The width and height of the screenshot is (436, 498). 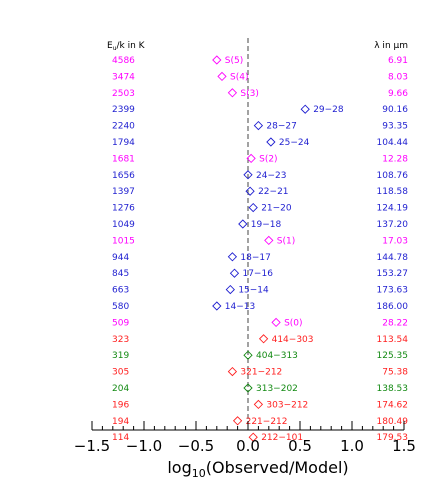 I want to click on wavelength-label: 17.03, so click(x=395, y=241).